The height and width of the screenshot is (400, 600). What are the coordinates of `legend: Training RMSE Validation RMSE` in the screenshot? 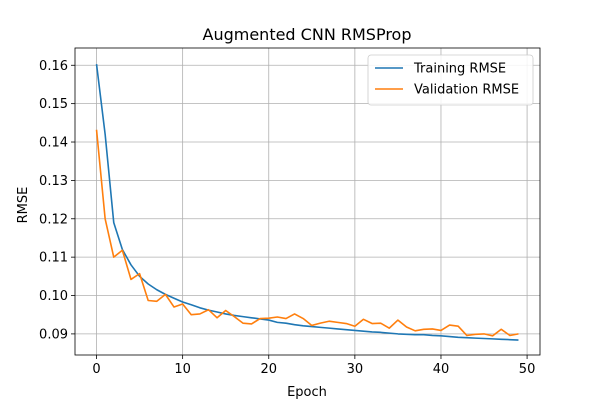 It's located at (450, 80).